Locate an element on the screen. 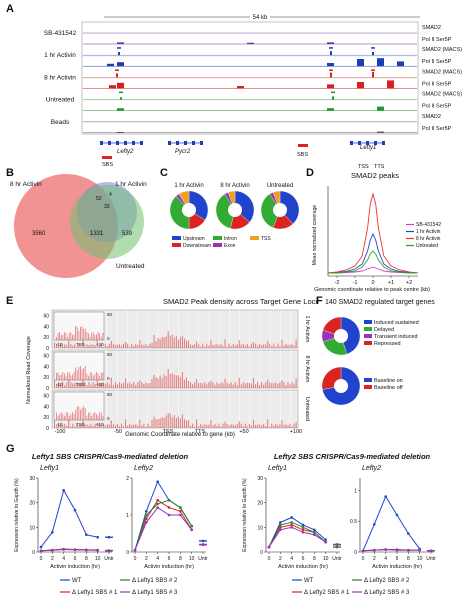  browser-row-1: 1 hr Activin SMAD2 (MACS) Pol II Ser5P is located at coordinates (253, 57).